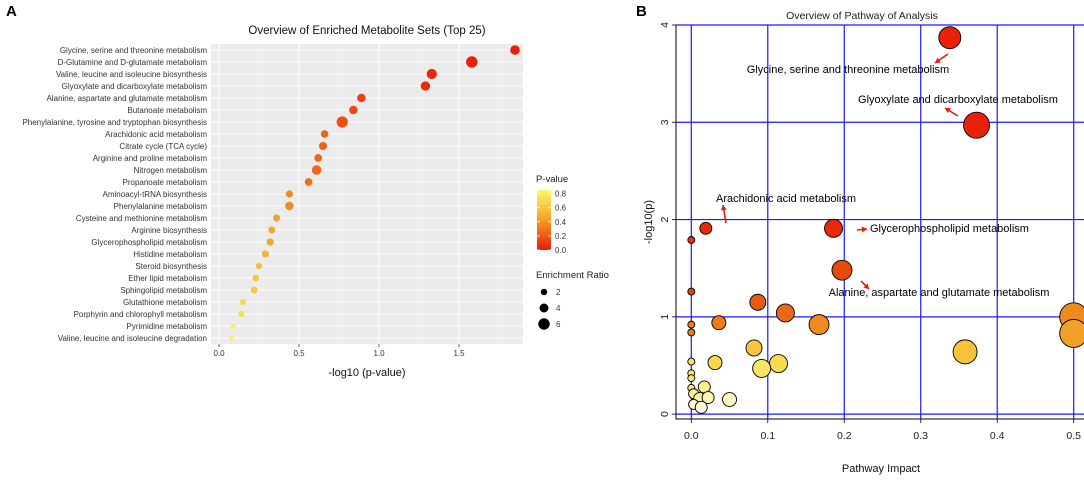 Image resolution: width=1084 pixels, height=483 pixels. I want to click on chart-a-x-ticks: 0.0 0.5 1.0 1.5, so click(339, 351).